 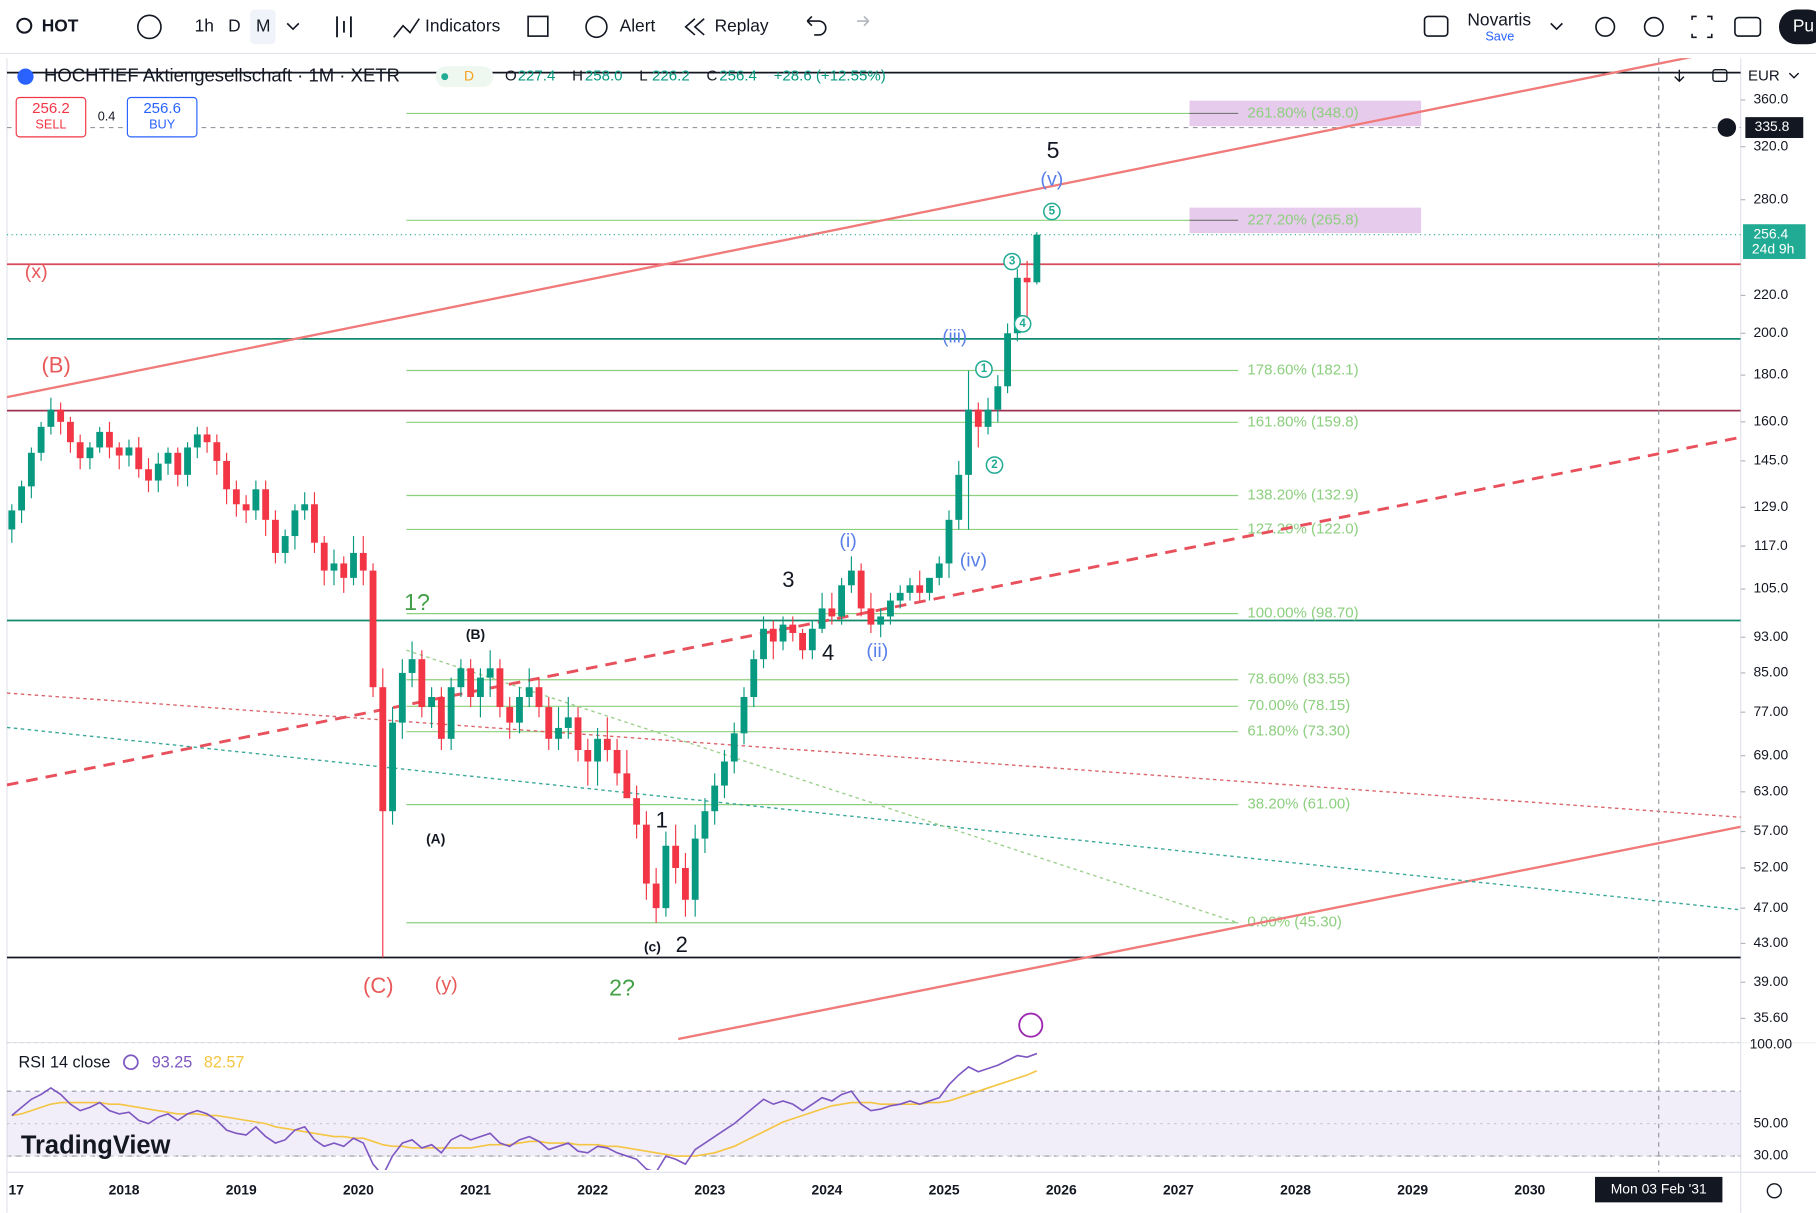 I want to click on tool, so click(x=1605, y=26).